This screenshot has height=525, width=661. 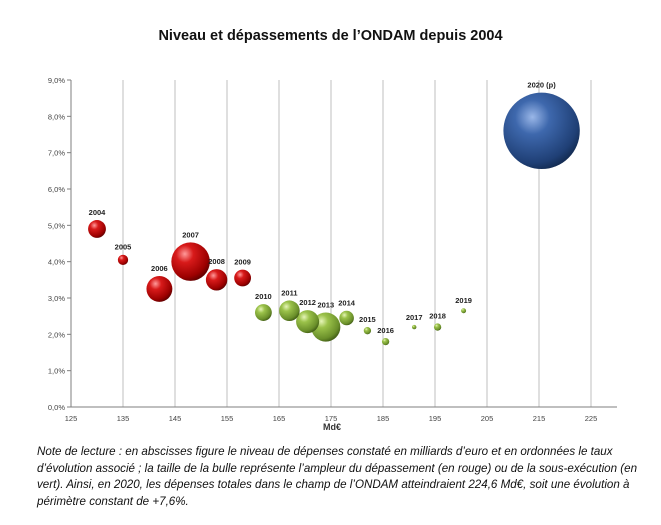 I want to click on bubble-2019, so click(x=464, y=311).